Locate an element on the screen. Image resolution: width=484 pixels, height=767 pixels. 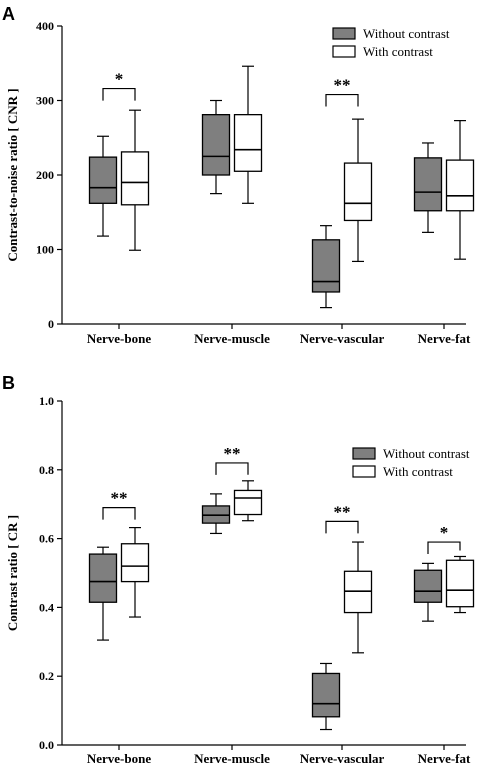
panel-letter: A is located at coordinates (8, 14).